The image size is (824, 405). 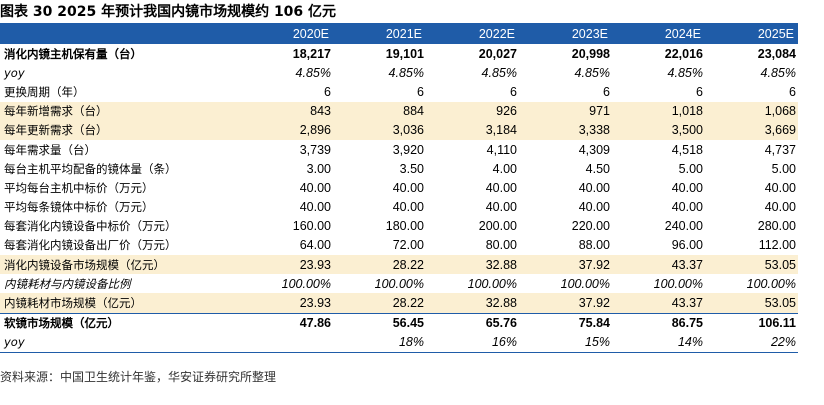 What do you see at coordinates (751, 342) in the screenshot?
I see `table-cell: 22%` at bounding box center [751, 342].